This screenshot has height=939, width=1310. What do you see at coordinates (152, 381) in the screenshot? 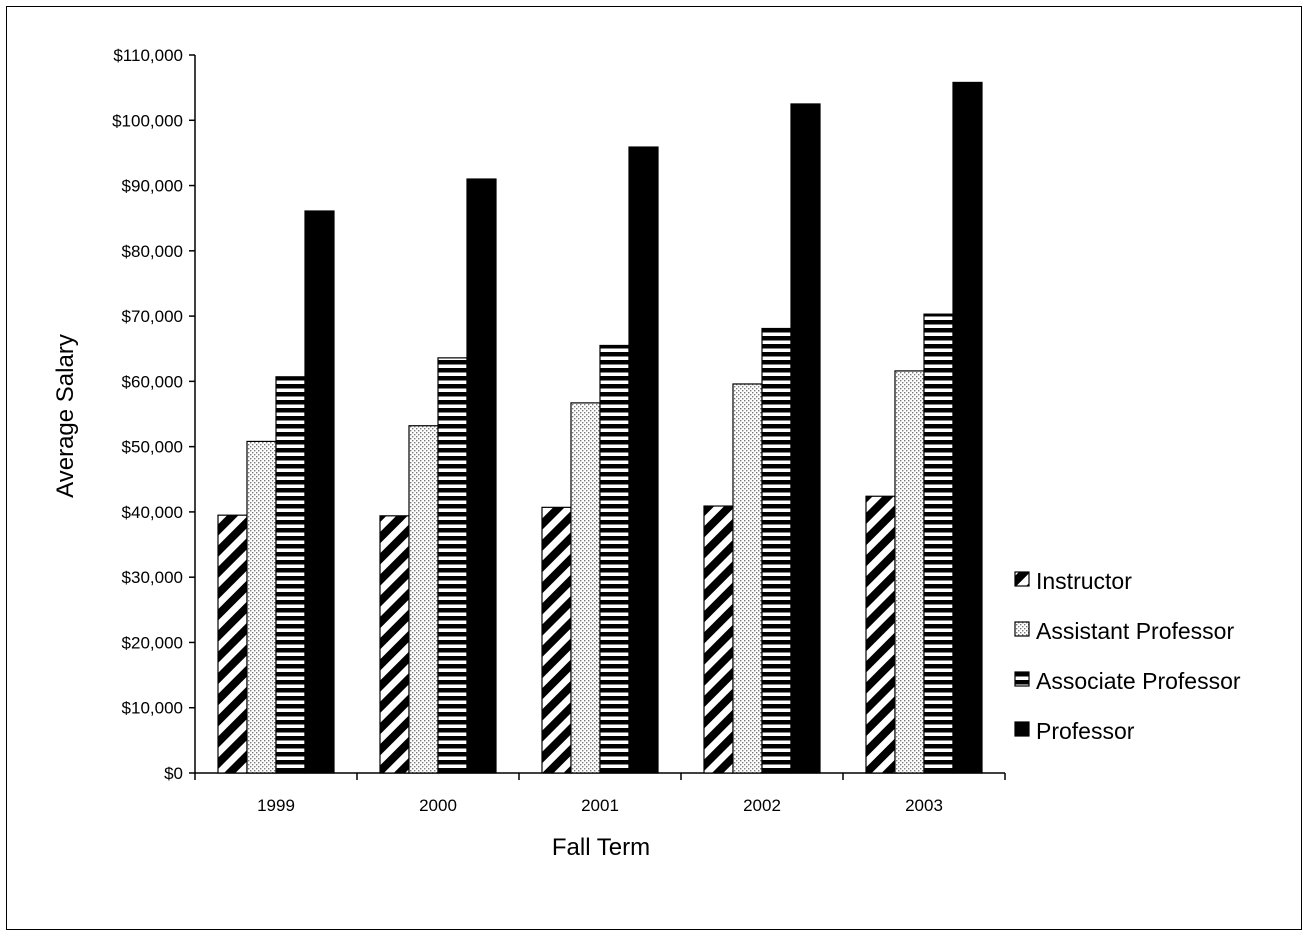
I see `y-tick-label: $60,000` at bounding box center [152, 381].